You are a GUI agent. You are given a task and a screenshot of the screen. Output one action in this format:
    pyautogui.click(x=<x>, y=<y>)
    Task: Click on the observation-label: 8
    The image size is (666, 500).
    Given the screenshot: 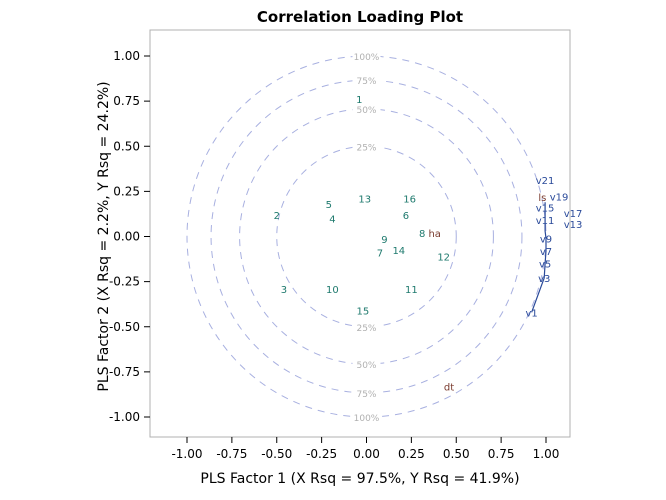 What is the action you would take?
    pyautogui.click(x=422, y=234)
    